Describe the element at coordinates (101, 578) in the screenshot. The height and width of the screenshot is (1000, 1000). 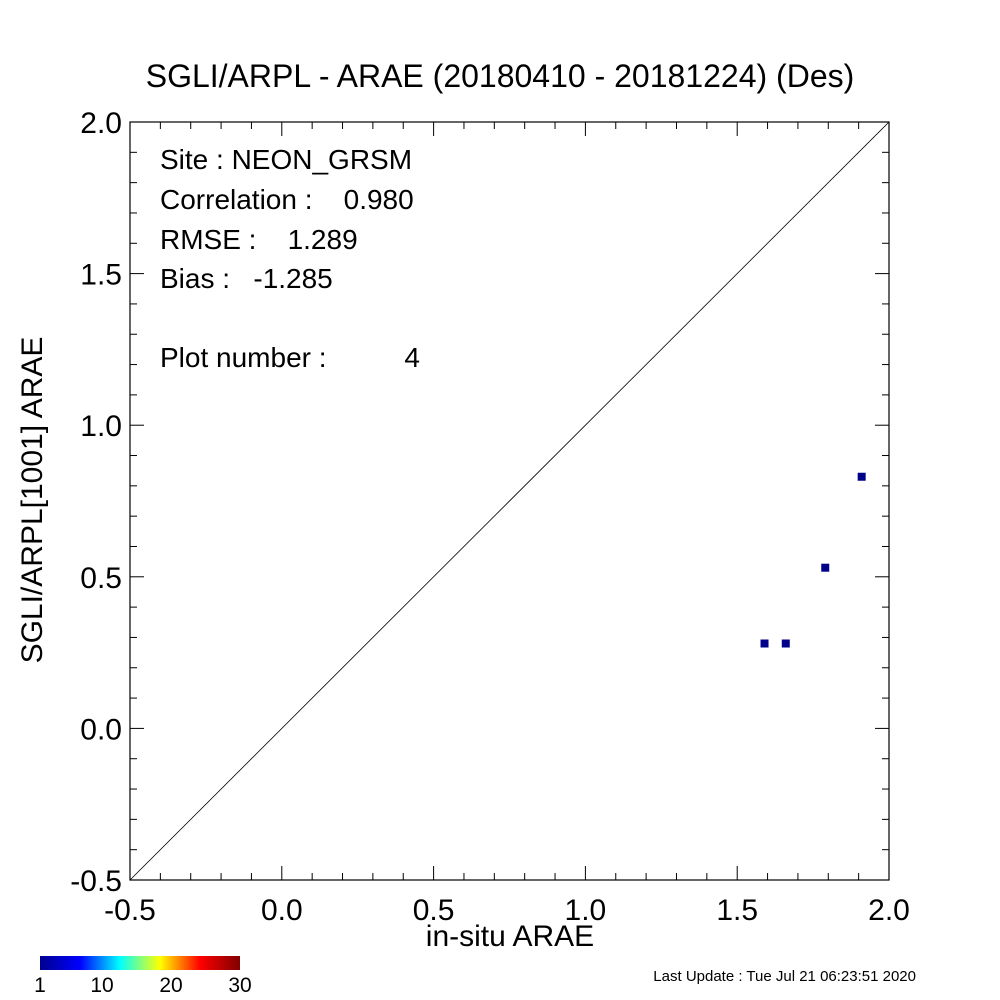
I see `y-tick-label: 0.5` at that location.